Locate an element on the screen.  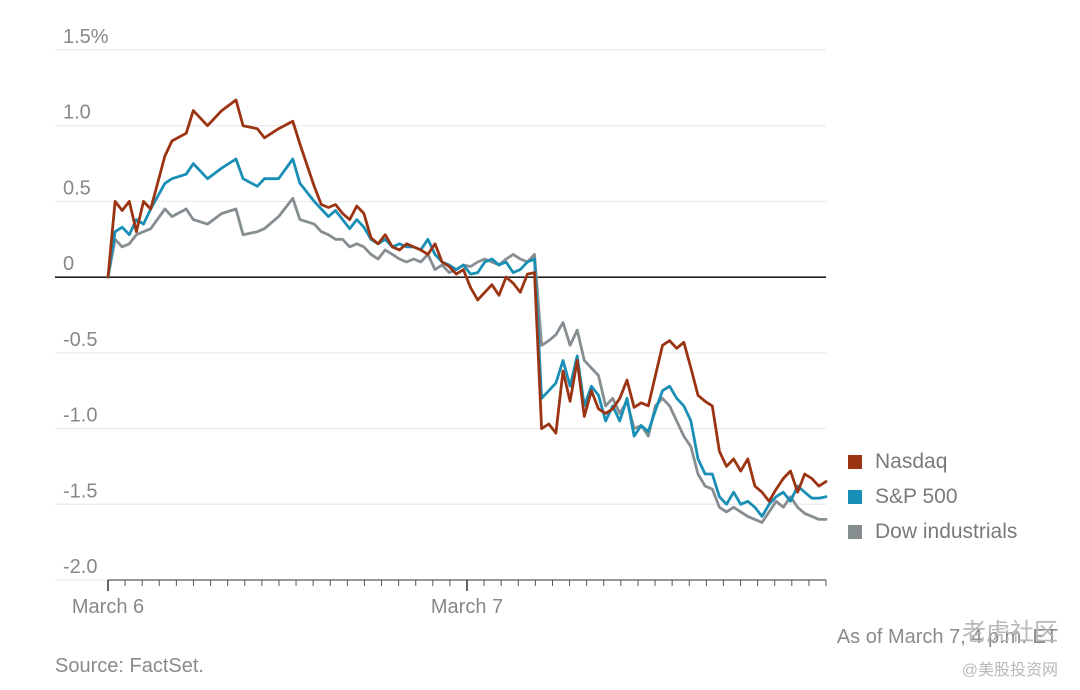
legend-swatch-dow is located at coordinates (855, 531).